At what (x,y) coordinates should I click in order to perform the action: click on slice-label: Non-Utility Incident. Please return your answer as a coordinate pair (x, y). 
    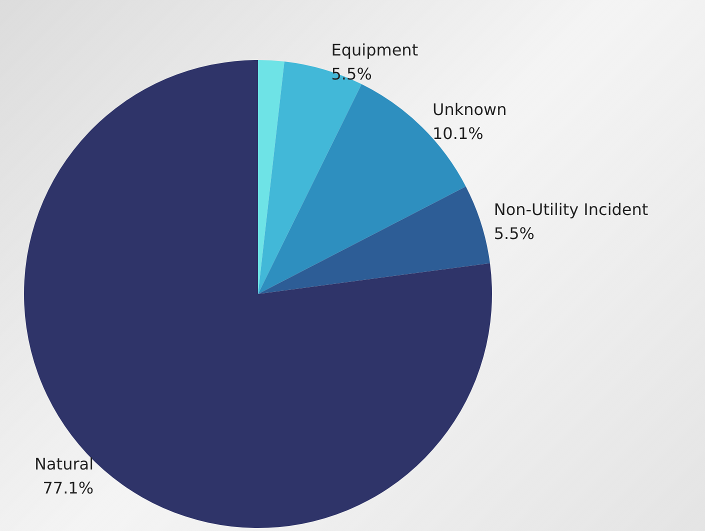
    Looking at the image, I should click on (571, 209).